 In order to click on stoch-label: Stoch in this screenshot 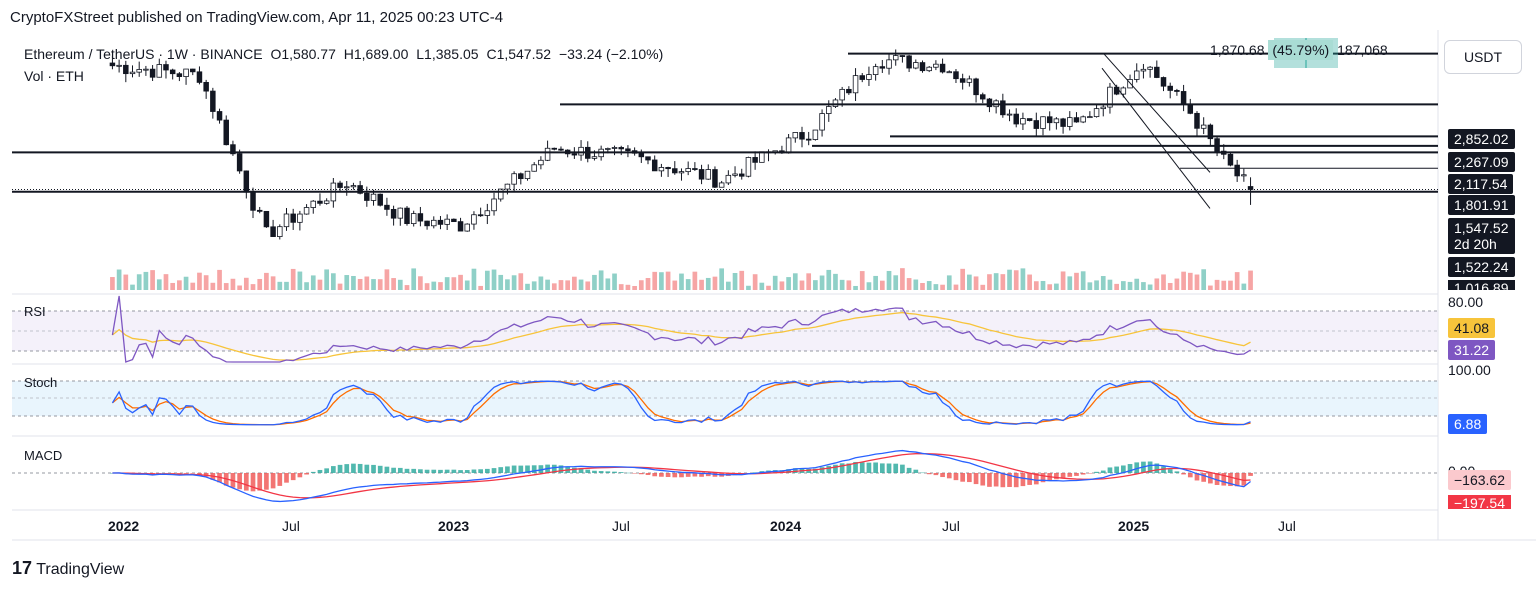, I will do `click(41, 382)`.